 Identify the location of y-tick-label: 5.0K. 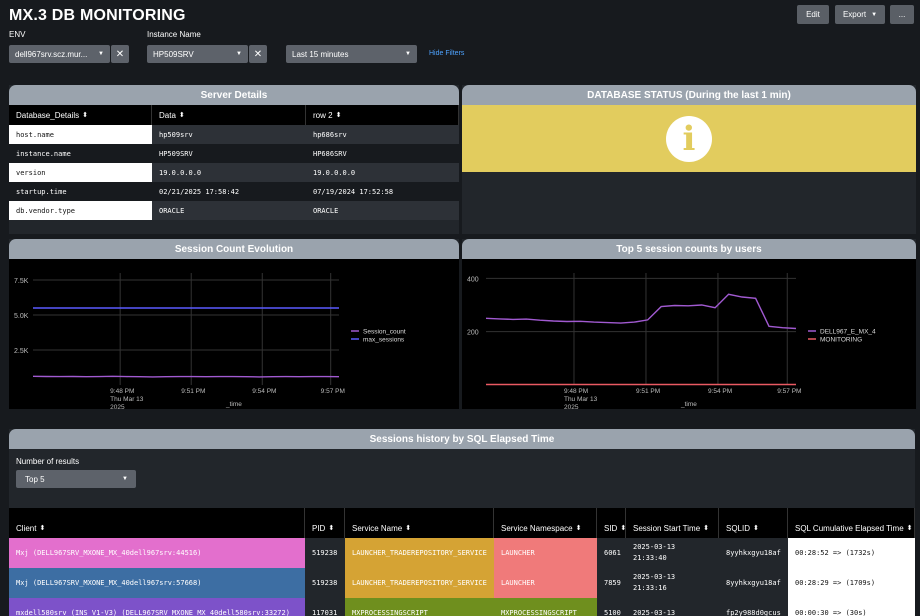
(21, 316).